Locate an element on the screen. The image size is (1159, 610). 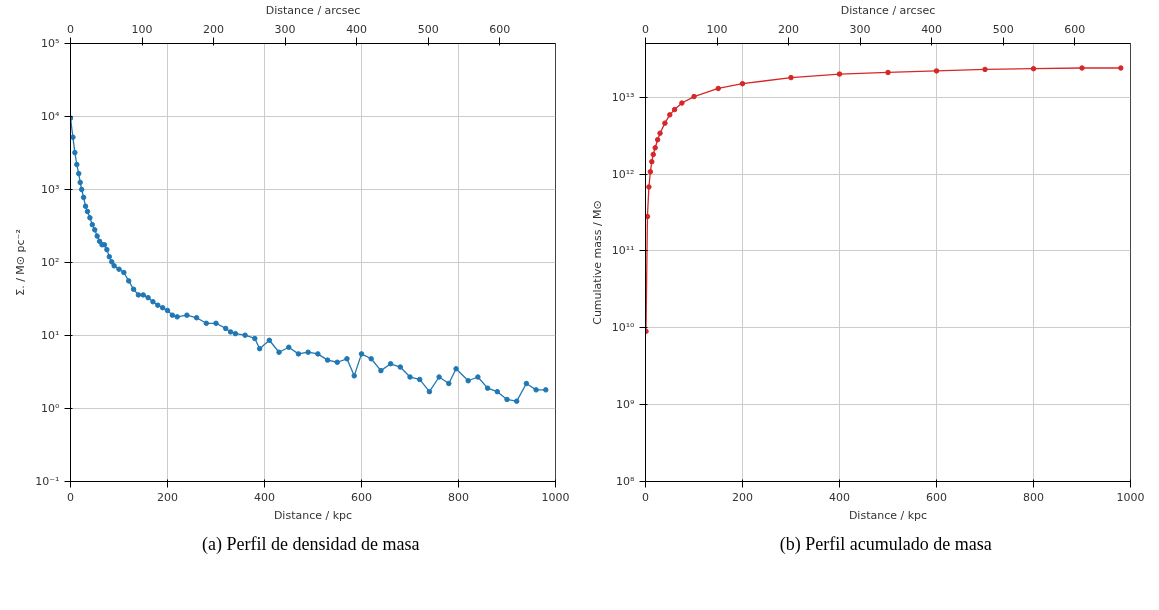
y-axis-title: Cumulative mass / M⊙ is located at coordinates (597, 262).